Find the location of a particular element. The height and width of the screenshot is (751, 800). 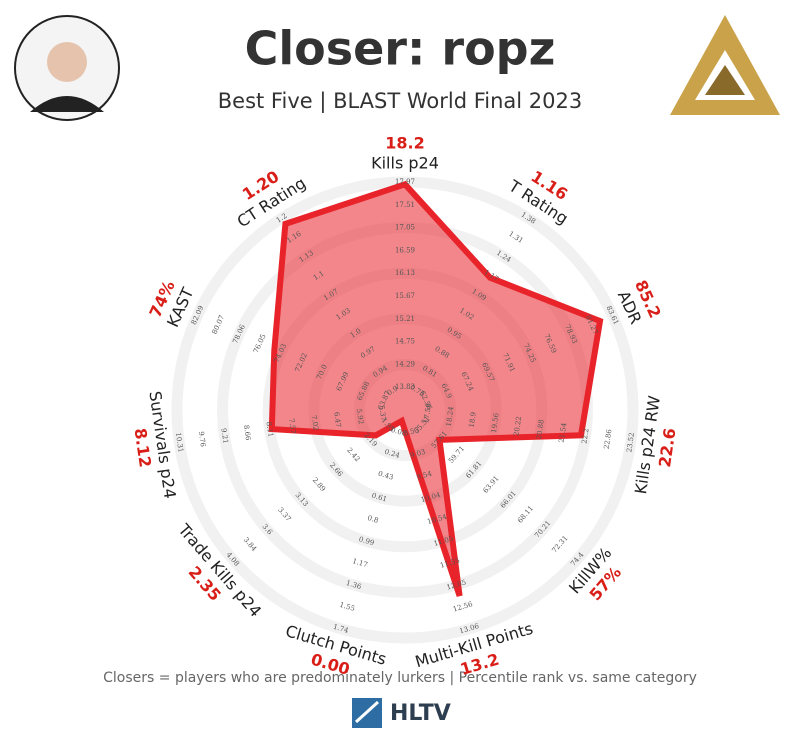

tick-label: 0.8 is located at coordinates (372, 519).